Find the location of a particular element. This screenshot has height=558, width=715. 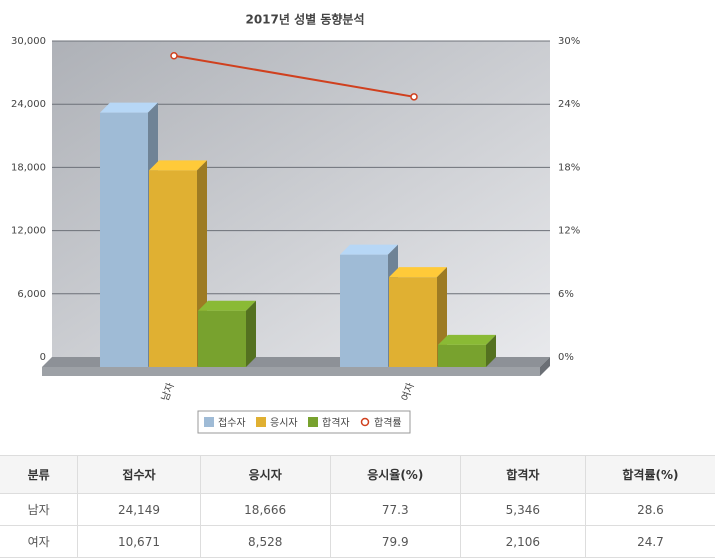

cell: 8,528 is located at coordinates (265, 541).